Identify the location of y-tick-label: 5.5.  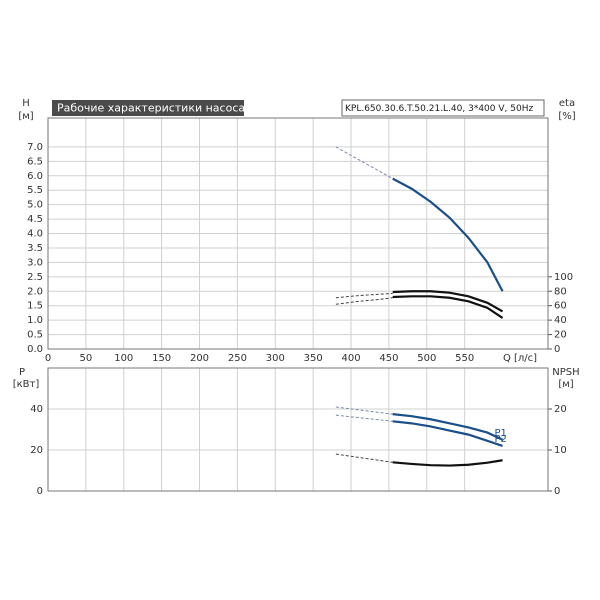
(35, 190).